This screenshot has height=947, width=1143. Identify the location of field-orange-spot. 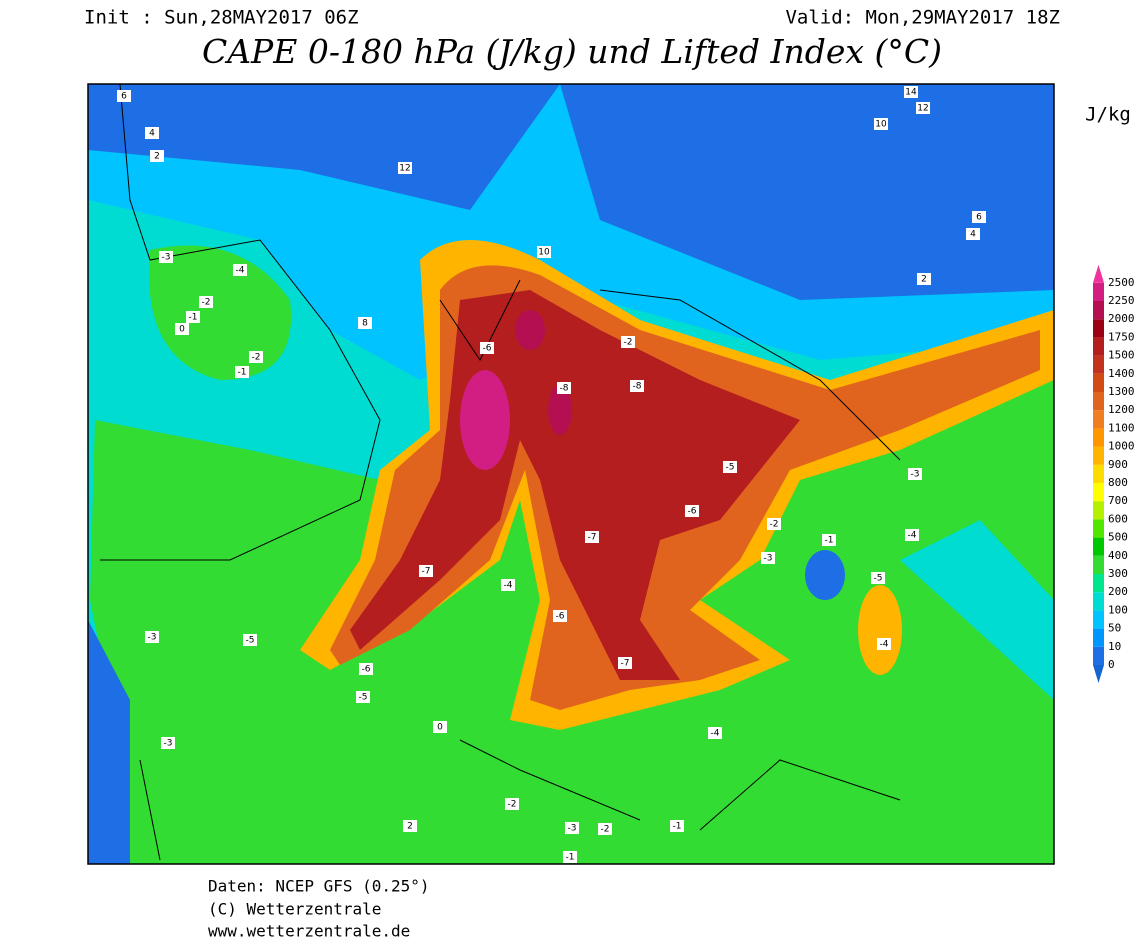
(880, 630).